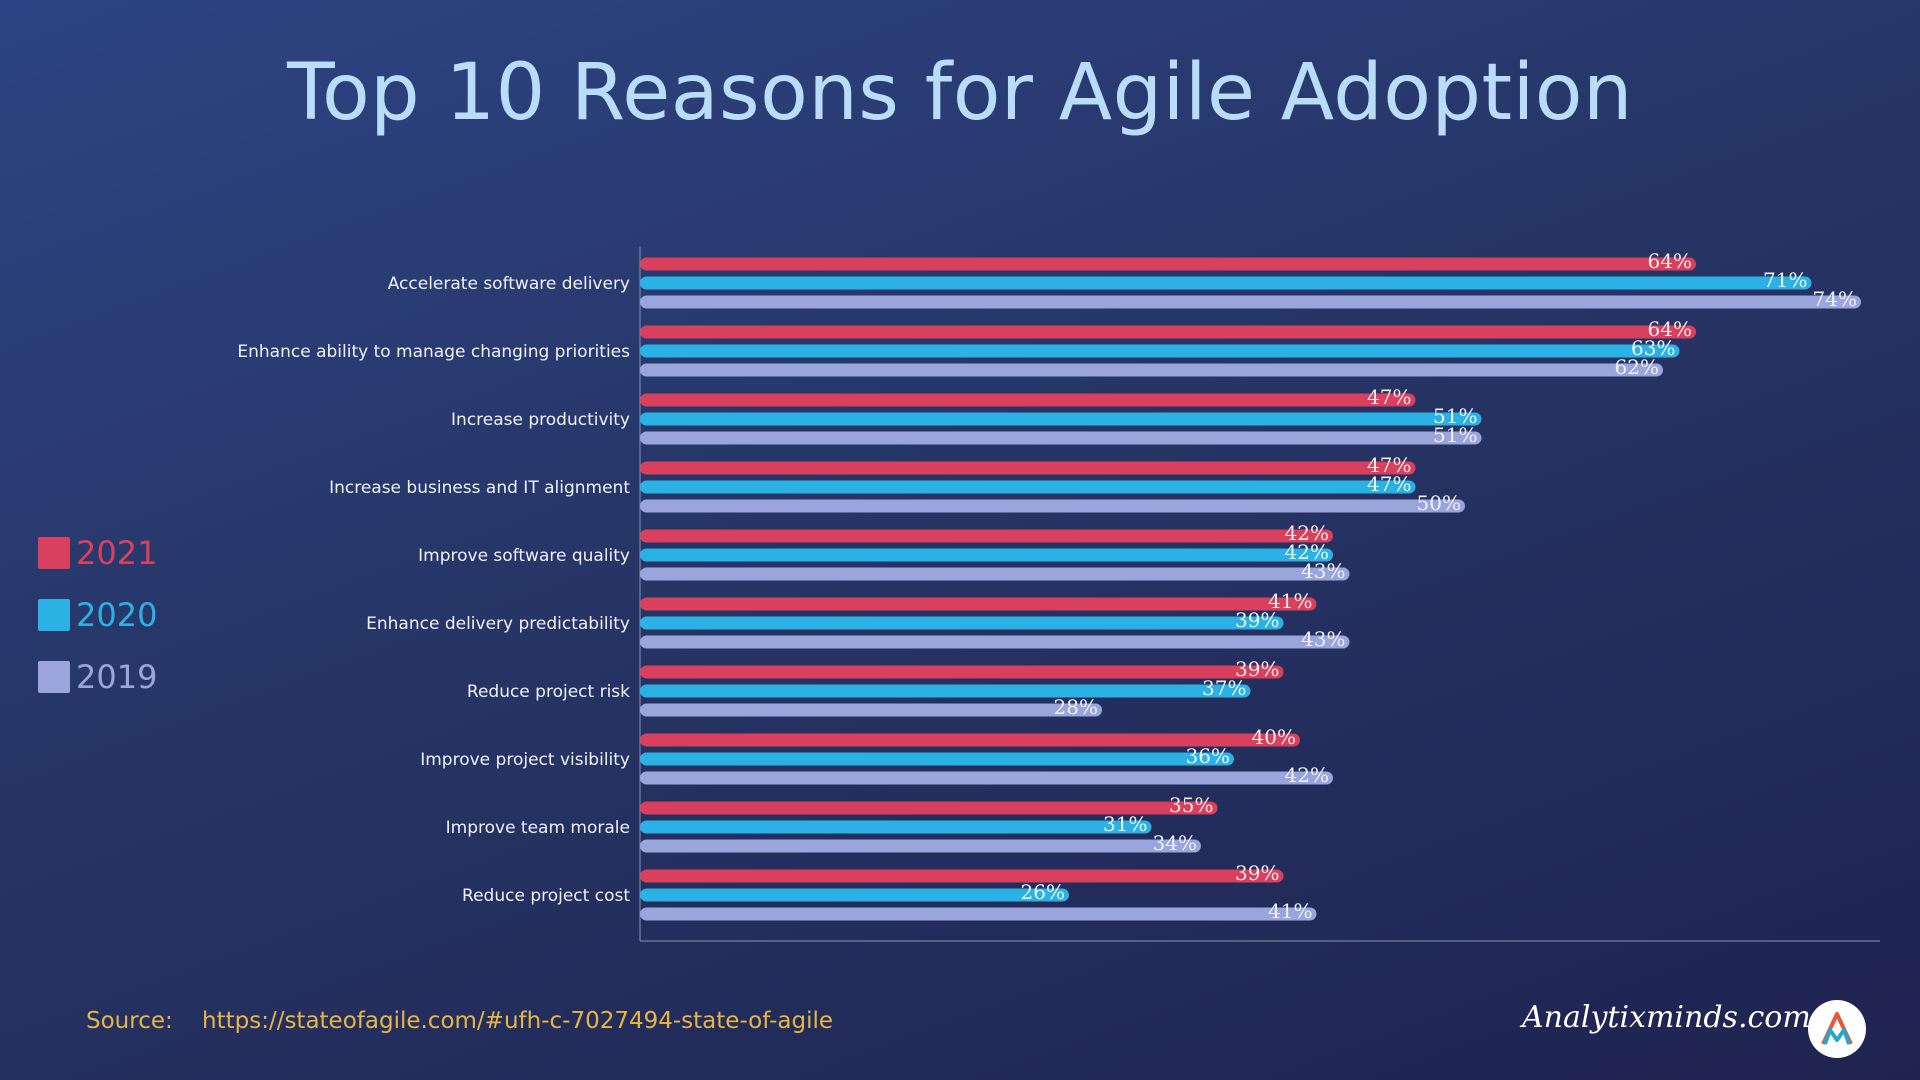 This screenshot has height=1080, width=1920. I want to click on data-label-2021: 41%, so click(1290, 601).